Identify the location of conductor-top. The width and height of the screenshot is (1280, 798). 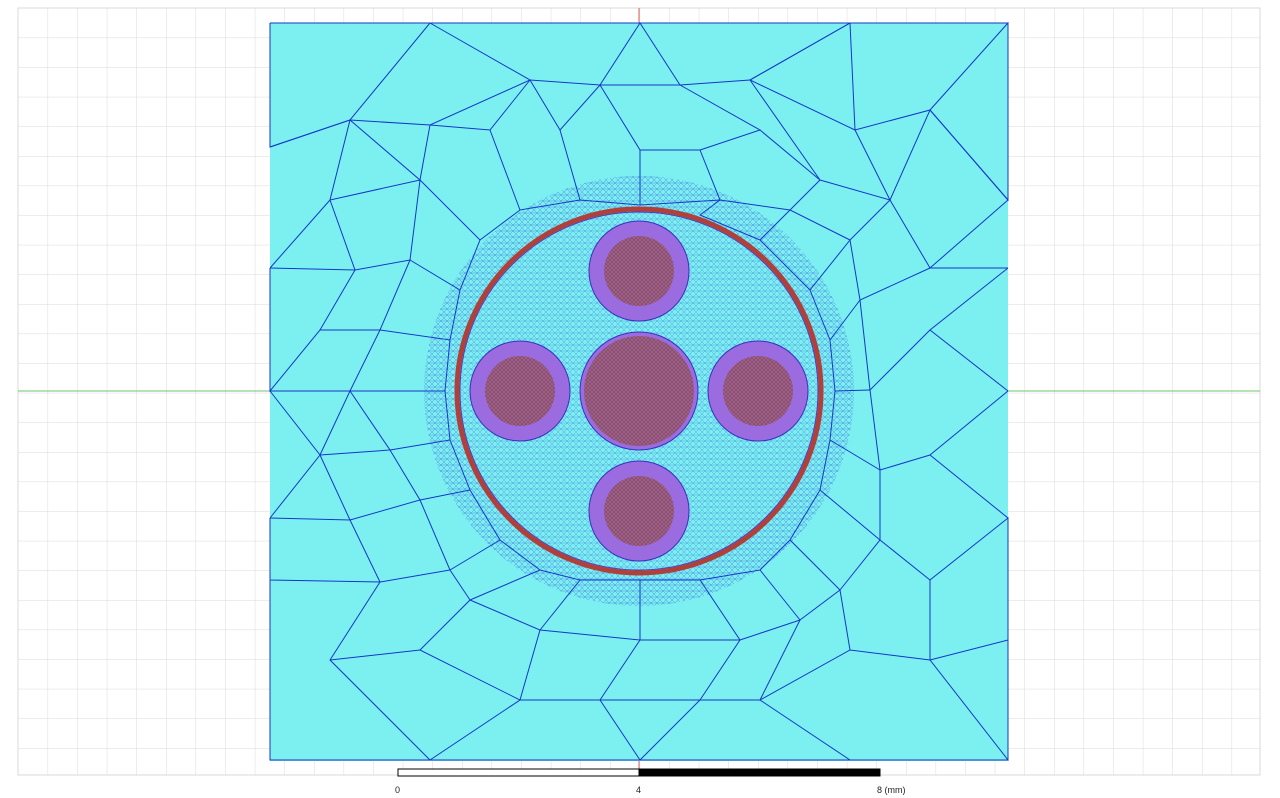
(639, 271).